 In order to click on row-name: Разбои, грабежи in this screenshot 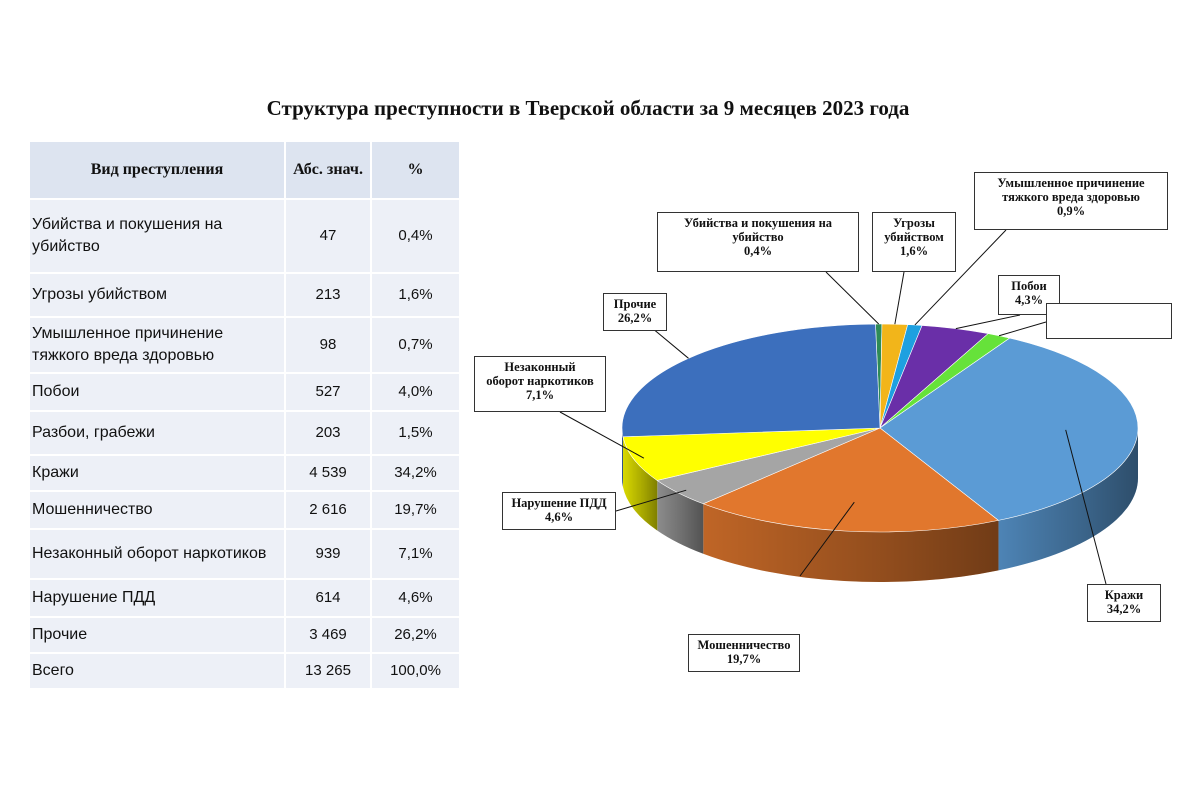, I will do `click(157, 433)`.